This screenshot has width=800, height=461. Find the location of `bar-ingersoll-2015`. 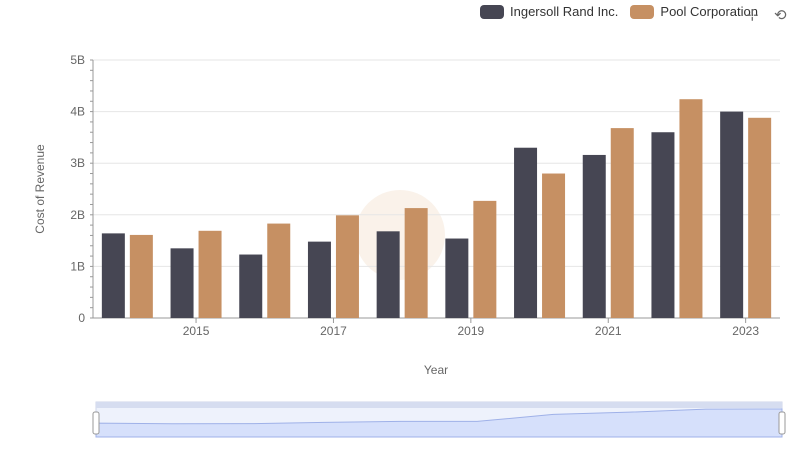

bar-ingersoll-2015 is located at coordinates (182, 283).